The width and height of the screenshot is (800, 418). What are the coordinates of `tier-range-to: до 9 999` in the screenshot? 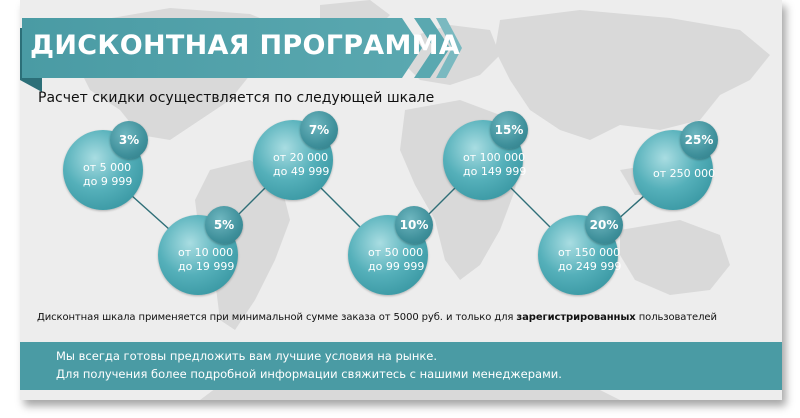 It's located at (108, 181).